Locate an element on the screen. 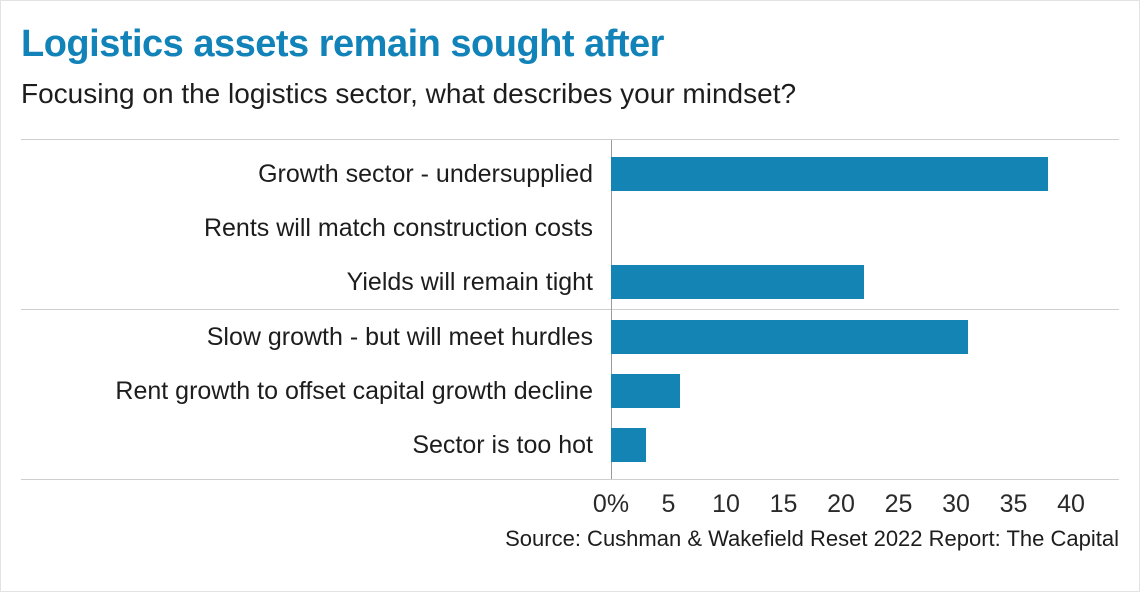 Image resolution: width=1140 pixels, height=592 pixels. category-label: Sector is too hot is located at coordinates (502, 444).